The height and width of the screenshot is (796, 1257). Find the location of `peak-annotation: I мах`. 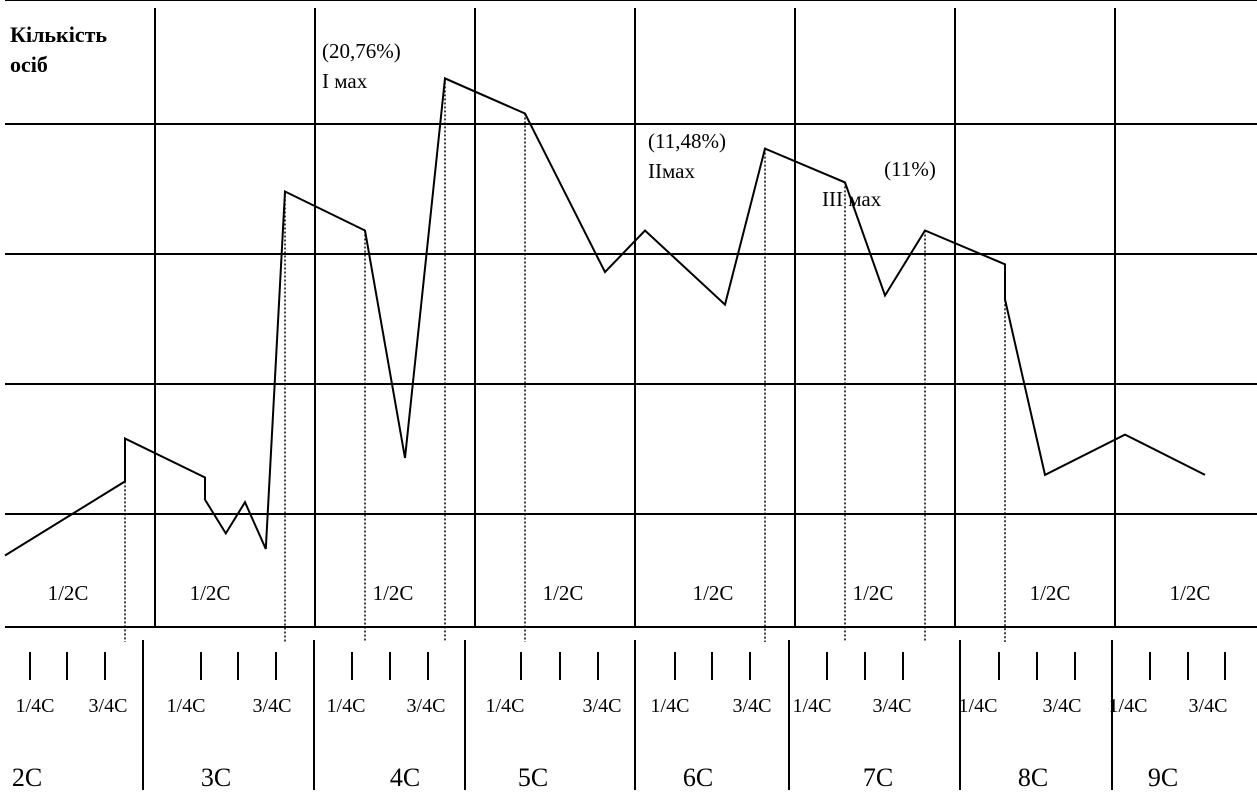

peak-annotation: I мах is located at coordinates (345, 81).